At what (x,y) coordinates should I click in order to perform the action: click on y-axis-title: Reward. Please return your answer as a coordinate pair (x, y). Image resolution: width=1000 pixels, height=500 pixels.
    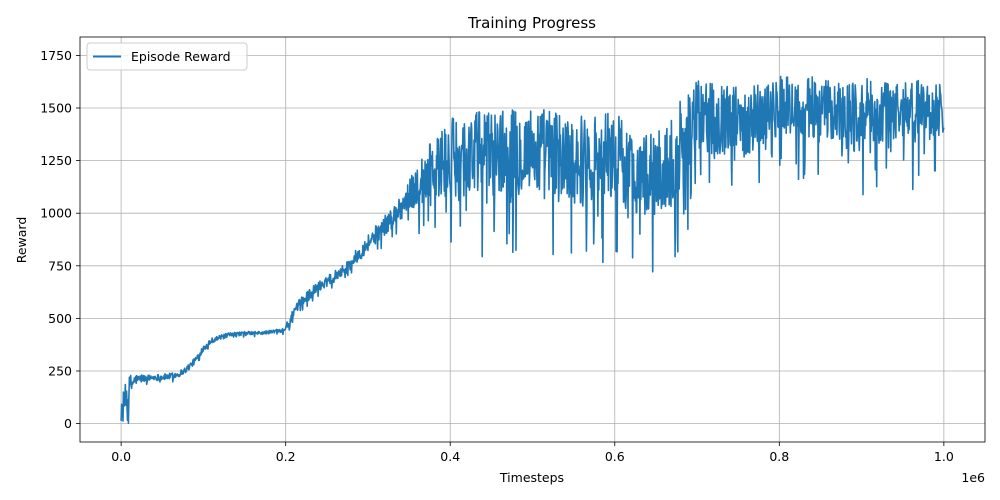
    Looking at the image, I should click on (21, 240).